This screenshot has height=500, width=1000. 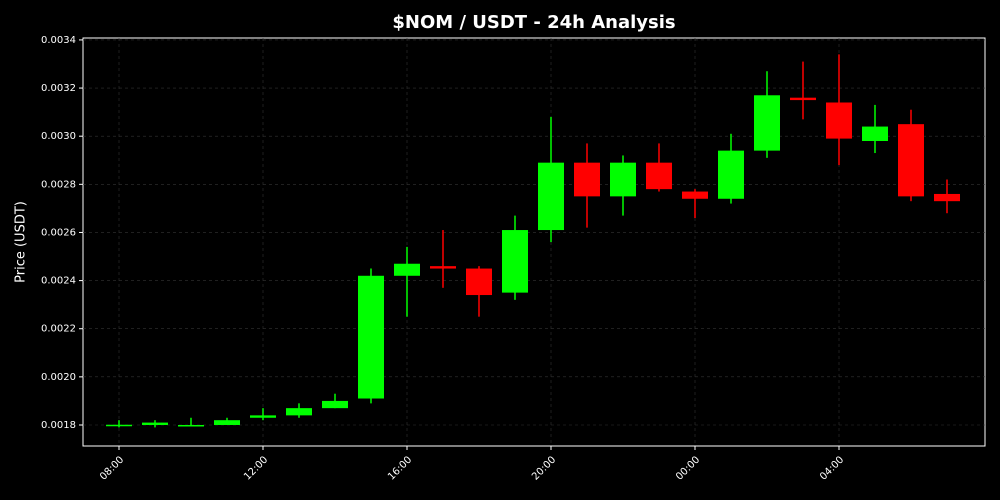 I want to click on x-tick-label: 00:00, so click(x=688, y=468).